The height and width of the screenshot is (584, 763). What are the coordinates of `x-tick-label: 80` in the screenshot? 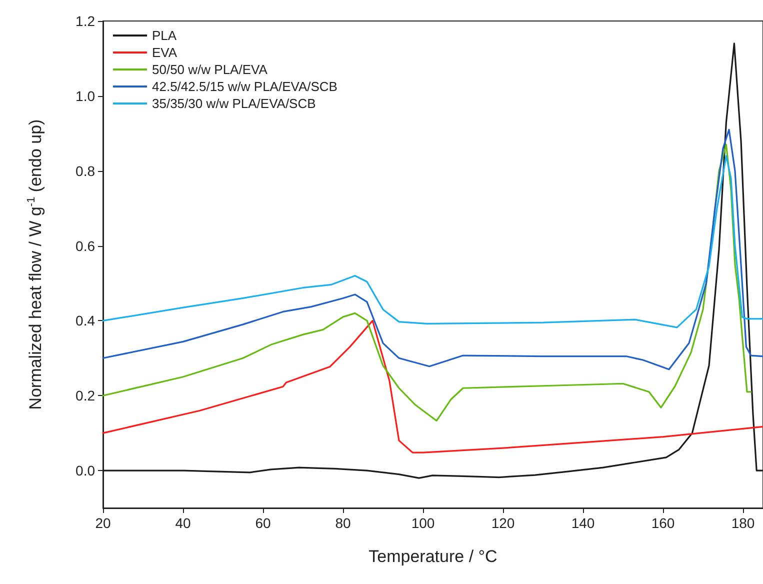 It's located at (343, 523).